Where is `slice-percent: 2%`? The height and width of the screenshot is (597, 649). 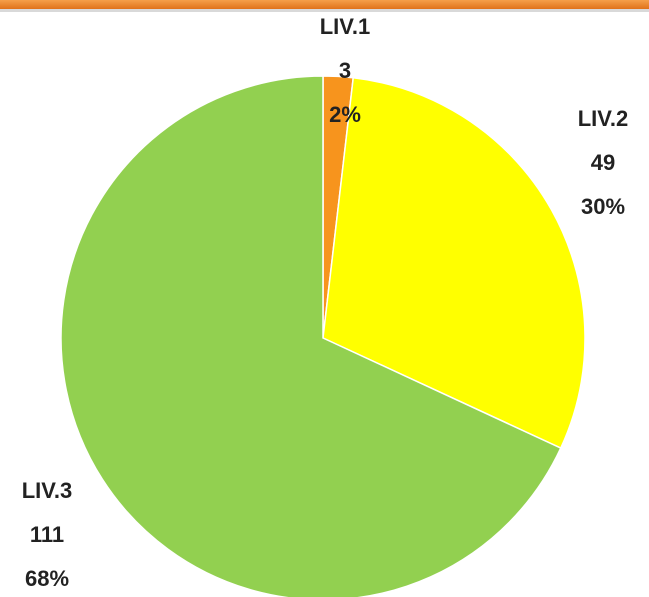 slice-percent: 2% is located at coordinates (345, 114).